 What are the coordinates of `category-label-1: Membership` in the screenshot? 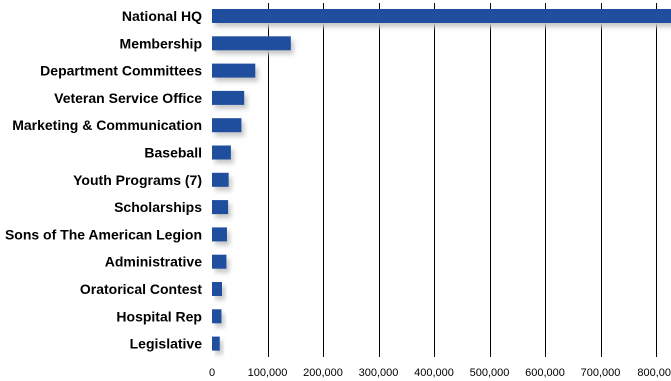 It's located at (161, 43).